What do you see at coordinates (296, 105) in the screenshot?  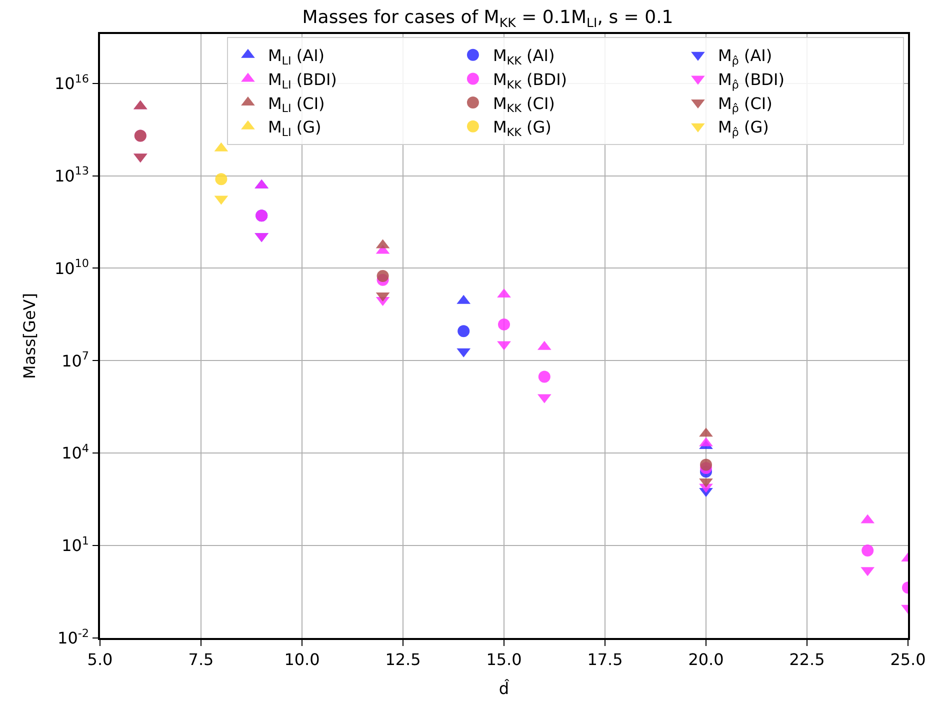 I see `legend-label: M$_{LI}$ (CI)` at bounding box center [296, 105].